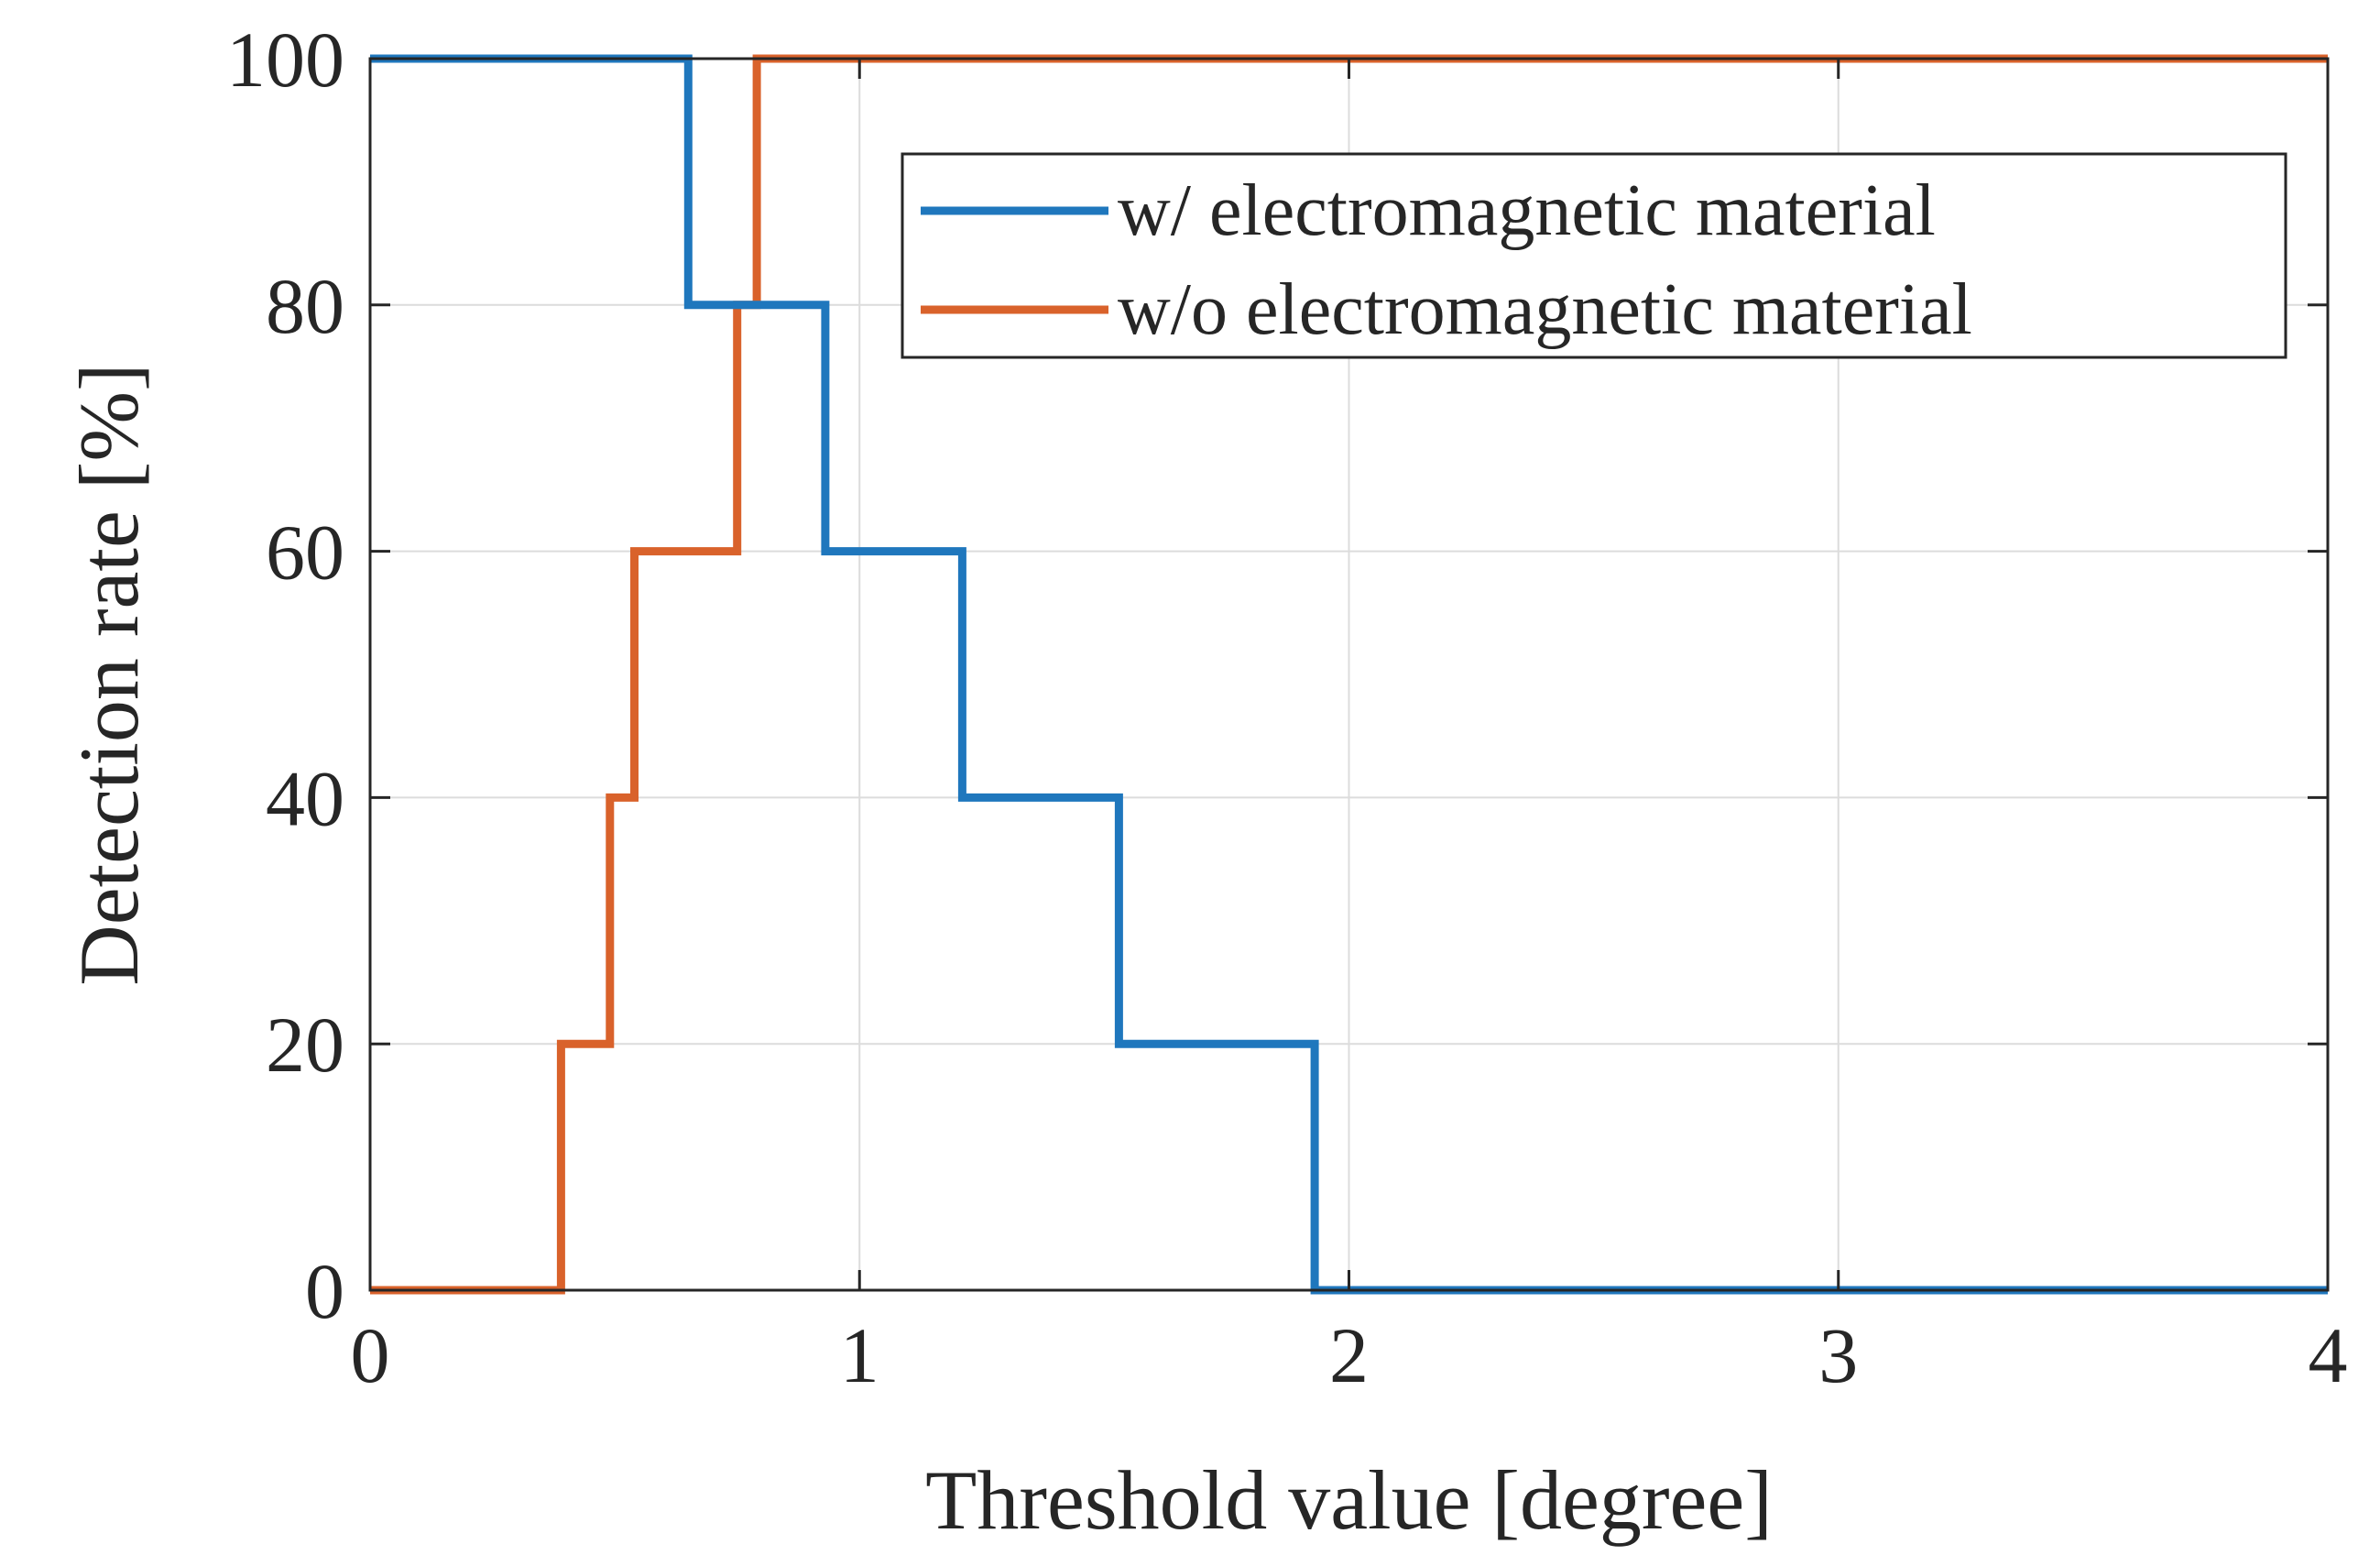  I want to click on legend-label-0: w/ electromagnetic material, so click(1527, 210).